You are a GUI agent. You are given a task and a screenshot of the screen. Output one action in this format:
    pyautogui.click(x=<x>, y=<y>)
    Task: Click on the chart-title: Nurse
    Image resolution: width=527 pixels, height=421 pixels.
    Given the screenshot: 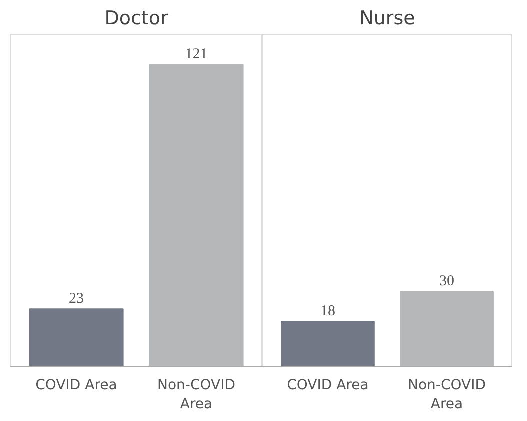 What is the action you would take?
    pyautogui.click(x=388, y=19)
    